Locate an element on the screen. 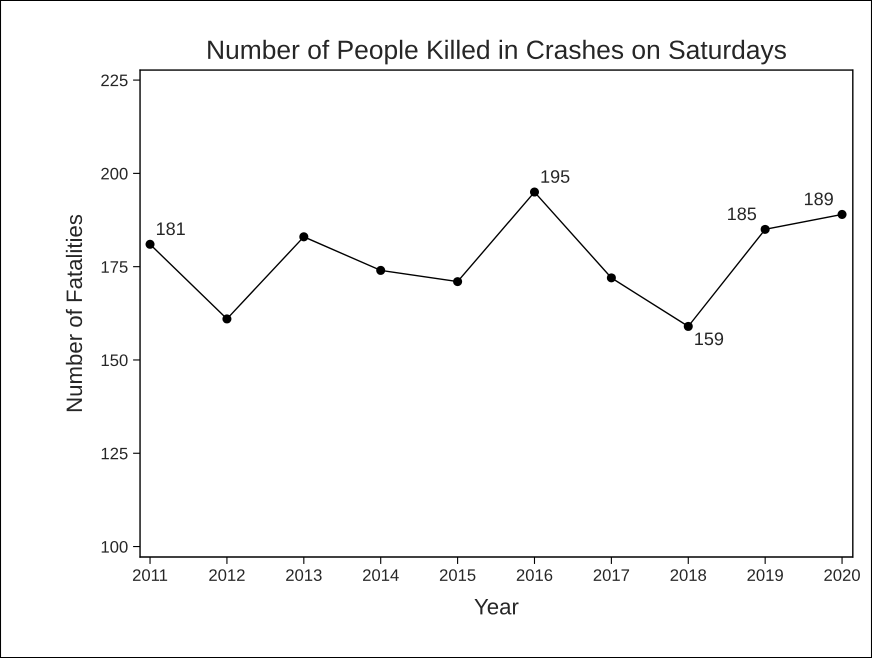 This screenshot has height=658, width=872. y-tick-label: 100 is located at coordinates (115, 546).